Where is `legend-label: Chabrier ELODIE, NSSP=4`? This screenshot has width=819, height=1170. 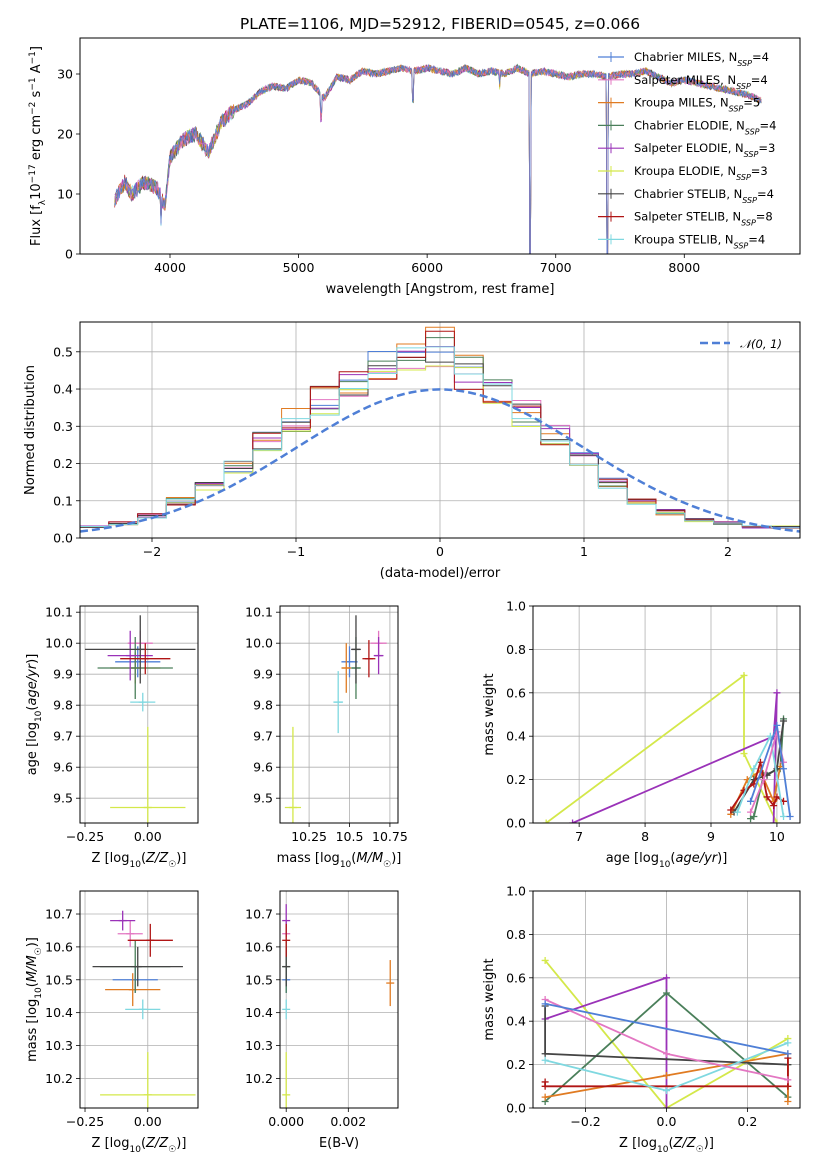
legend-label: Chabrier ELODIE, NSSP=4 is located at coordinates (705, 127).